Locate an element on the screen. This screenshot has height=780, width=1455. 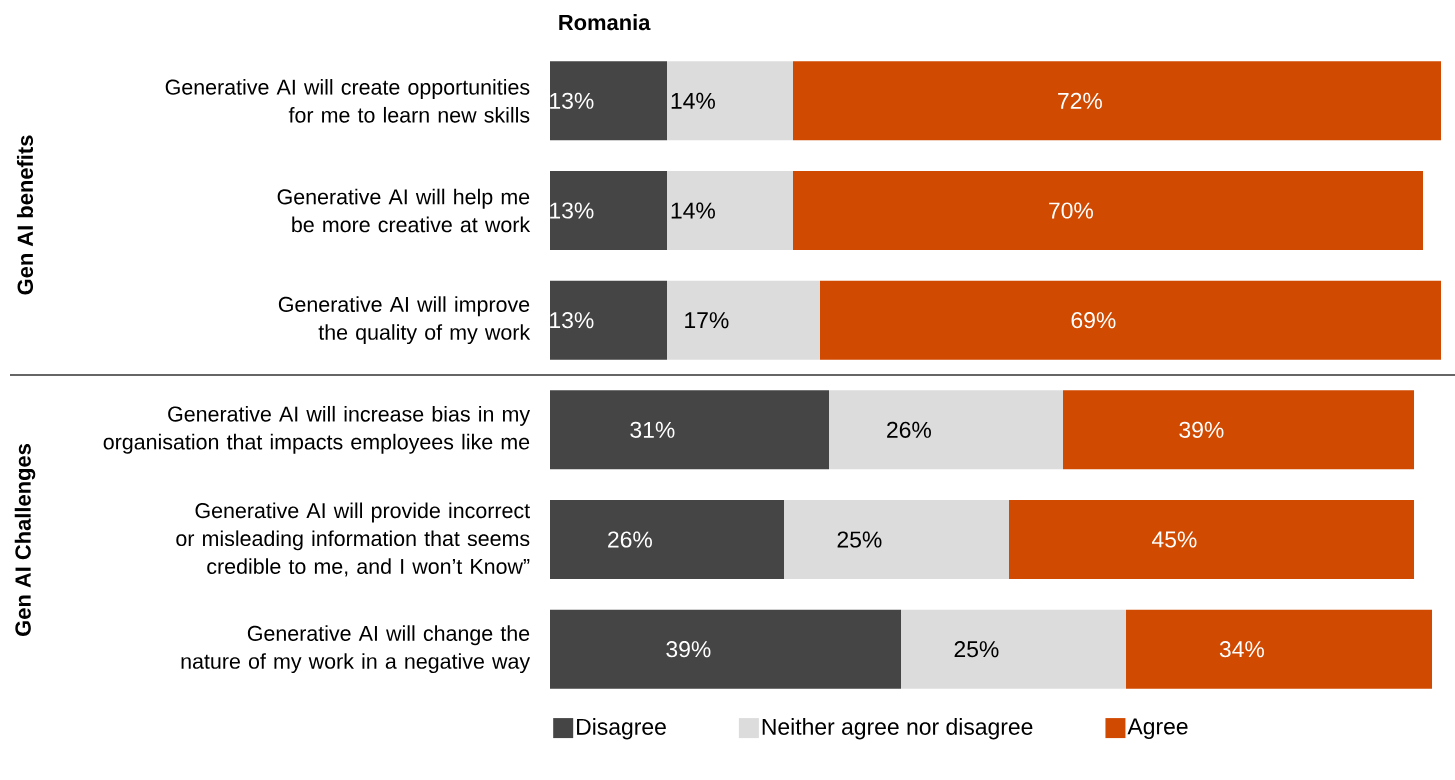
y-tick-label: Generative AI will provide incorrect or misleading information that seems credible to me, and I won’t Know” is located at coordinates (353, 539).